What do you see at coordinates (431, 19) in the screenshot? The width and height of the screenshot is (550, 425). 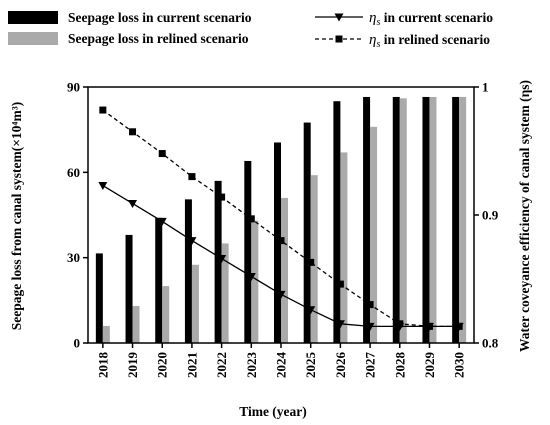 I see `legend-label-eta-current: ηs in current scenario` at bounding box center [431, 19].